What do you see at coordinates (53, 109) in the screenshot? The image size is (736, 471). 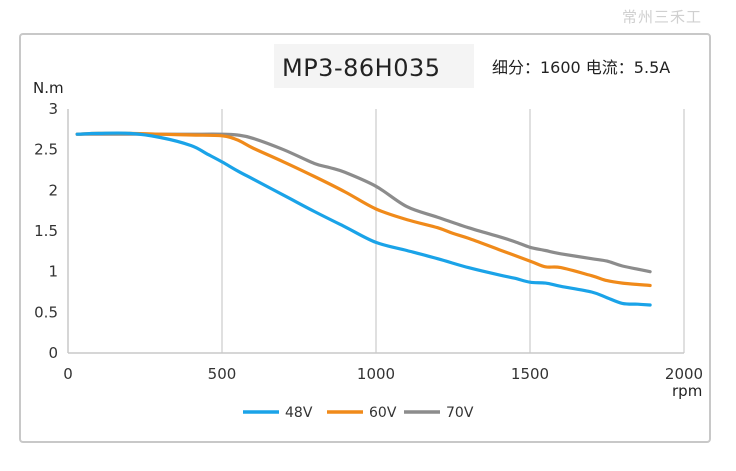 I see `y-tick-label-3: 3` at bounding box center [53, 109].